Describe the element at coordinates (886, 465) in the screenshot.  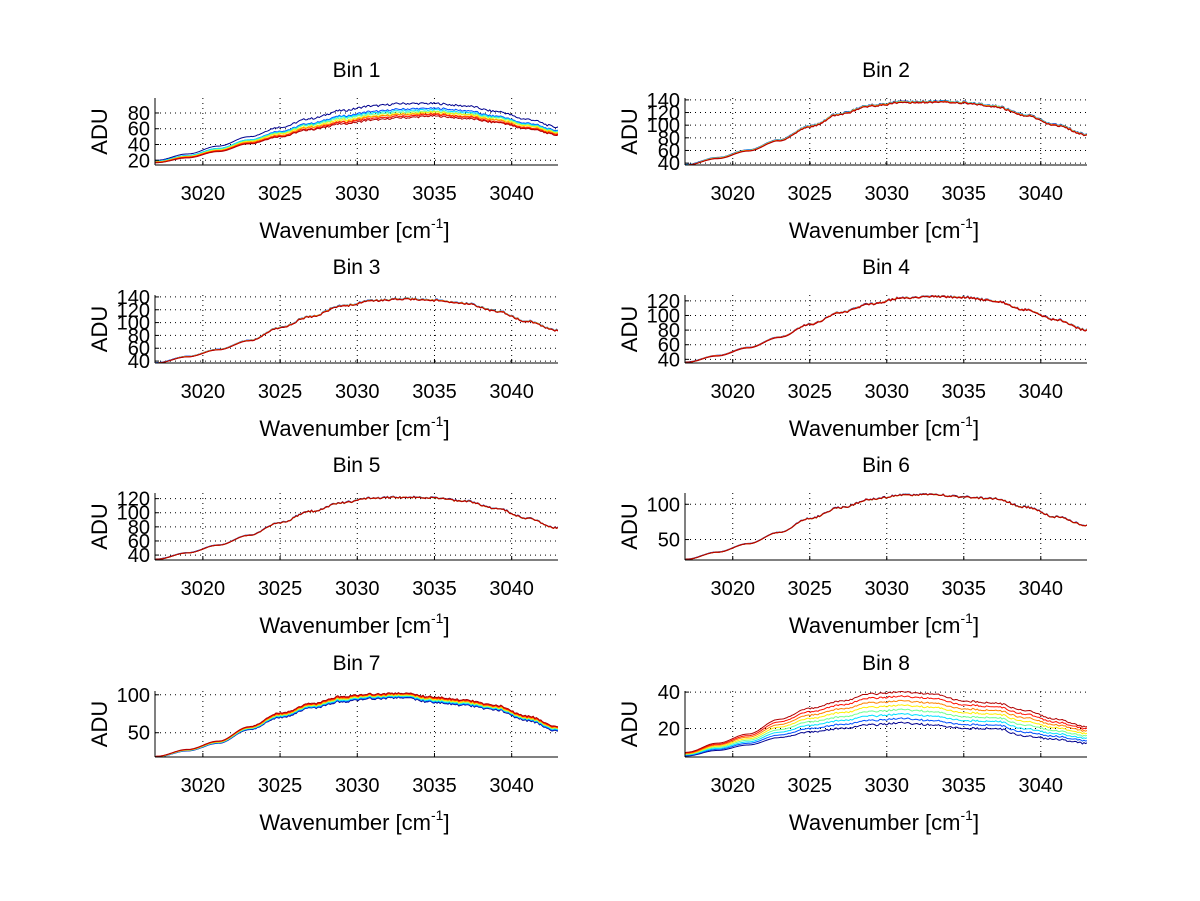
I see `subplot-title: Bin 6` at that location.